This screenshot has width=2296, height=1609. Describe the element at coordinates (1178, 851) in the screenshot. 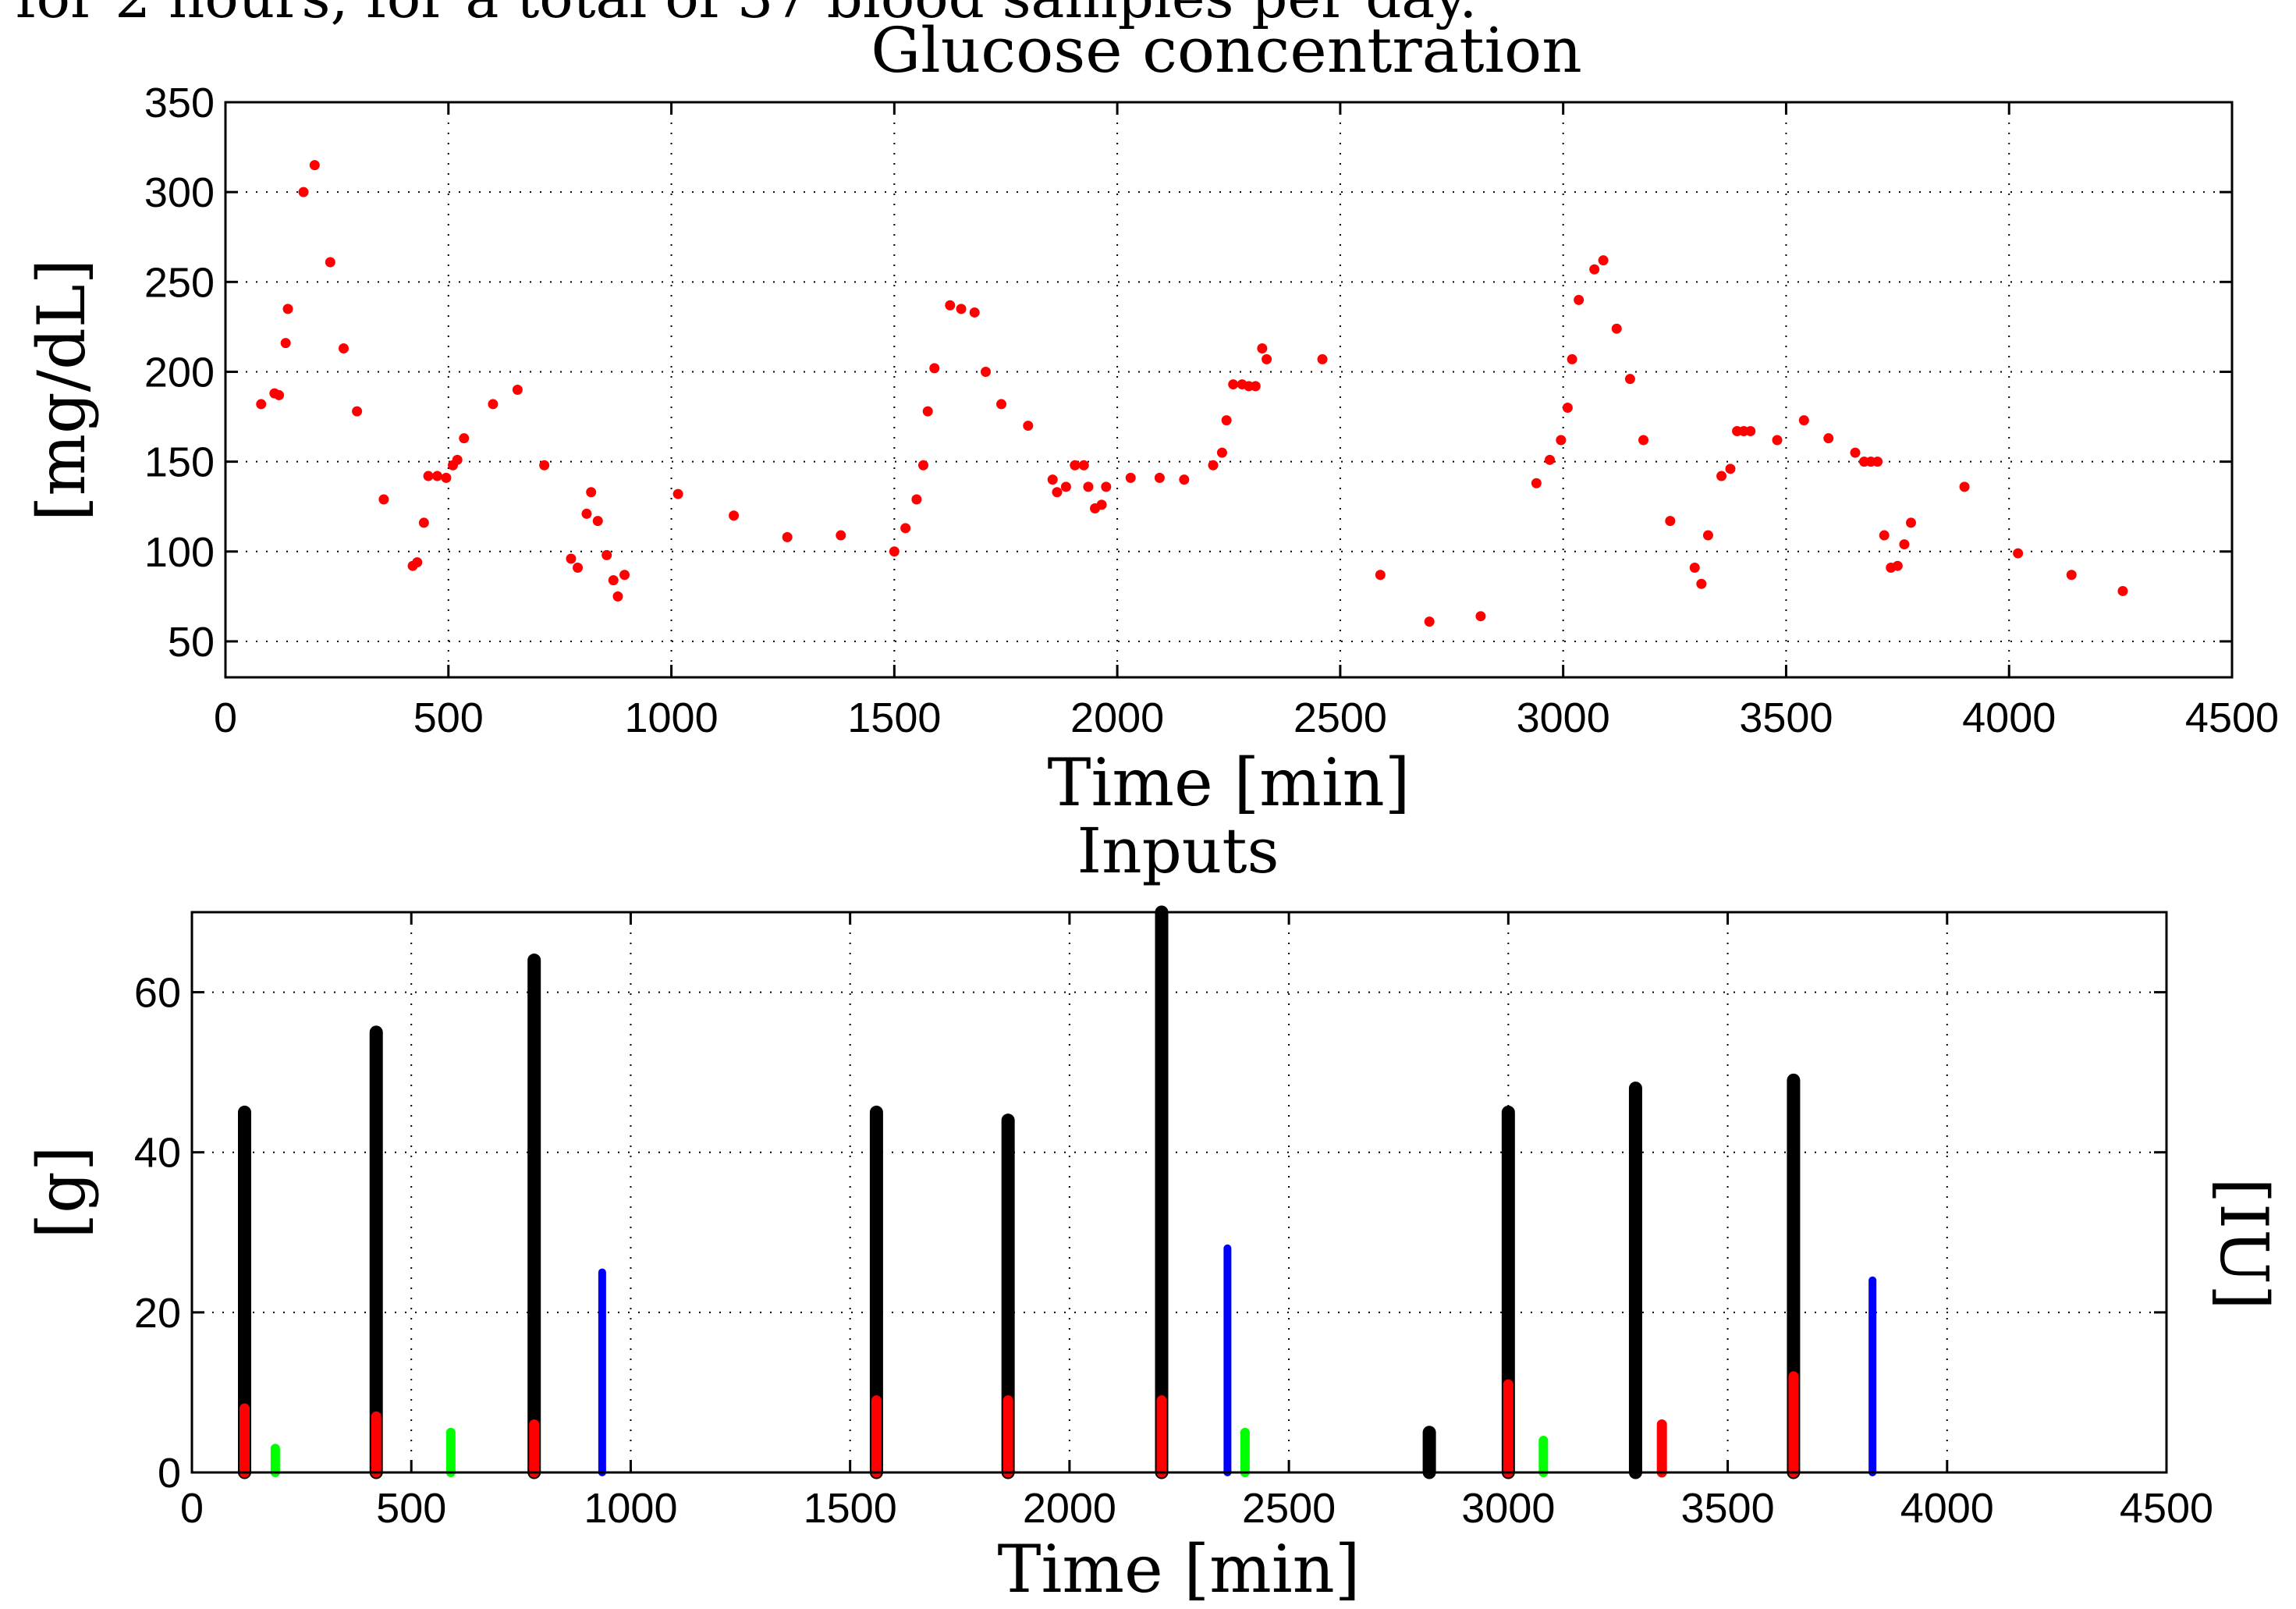

I see `inputs-title: Inputs` at that location.